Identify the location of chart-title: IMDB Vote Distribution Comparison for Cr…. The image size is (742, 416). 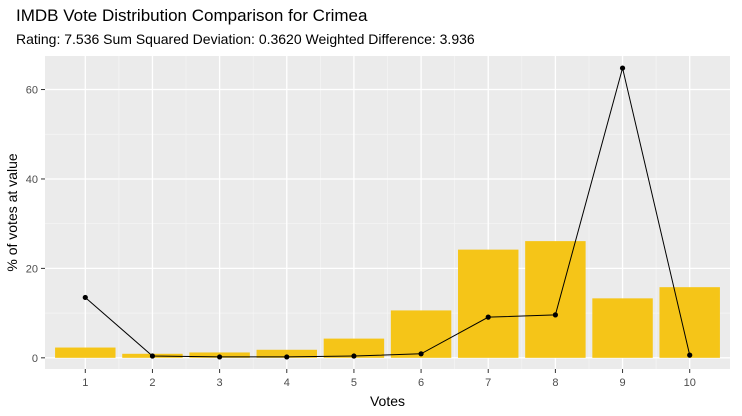
(192, 15).